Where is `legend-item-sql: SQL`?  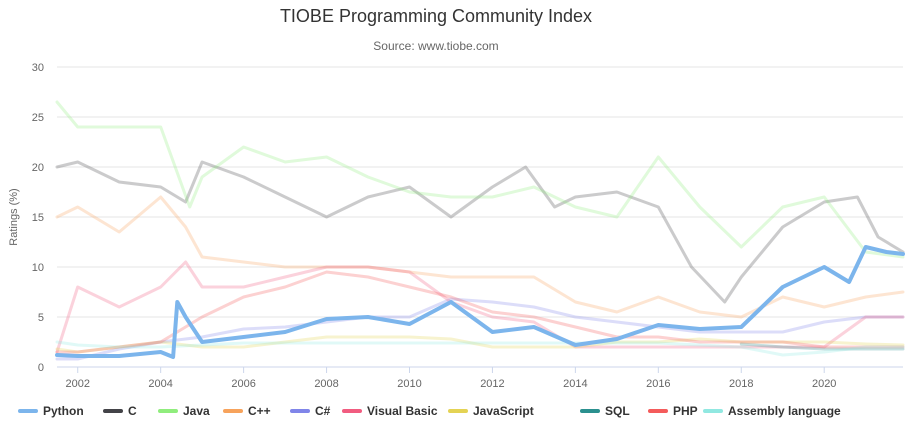 legend-item-sql: SQL is located at coordinates (605, 411).